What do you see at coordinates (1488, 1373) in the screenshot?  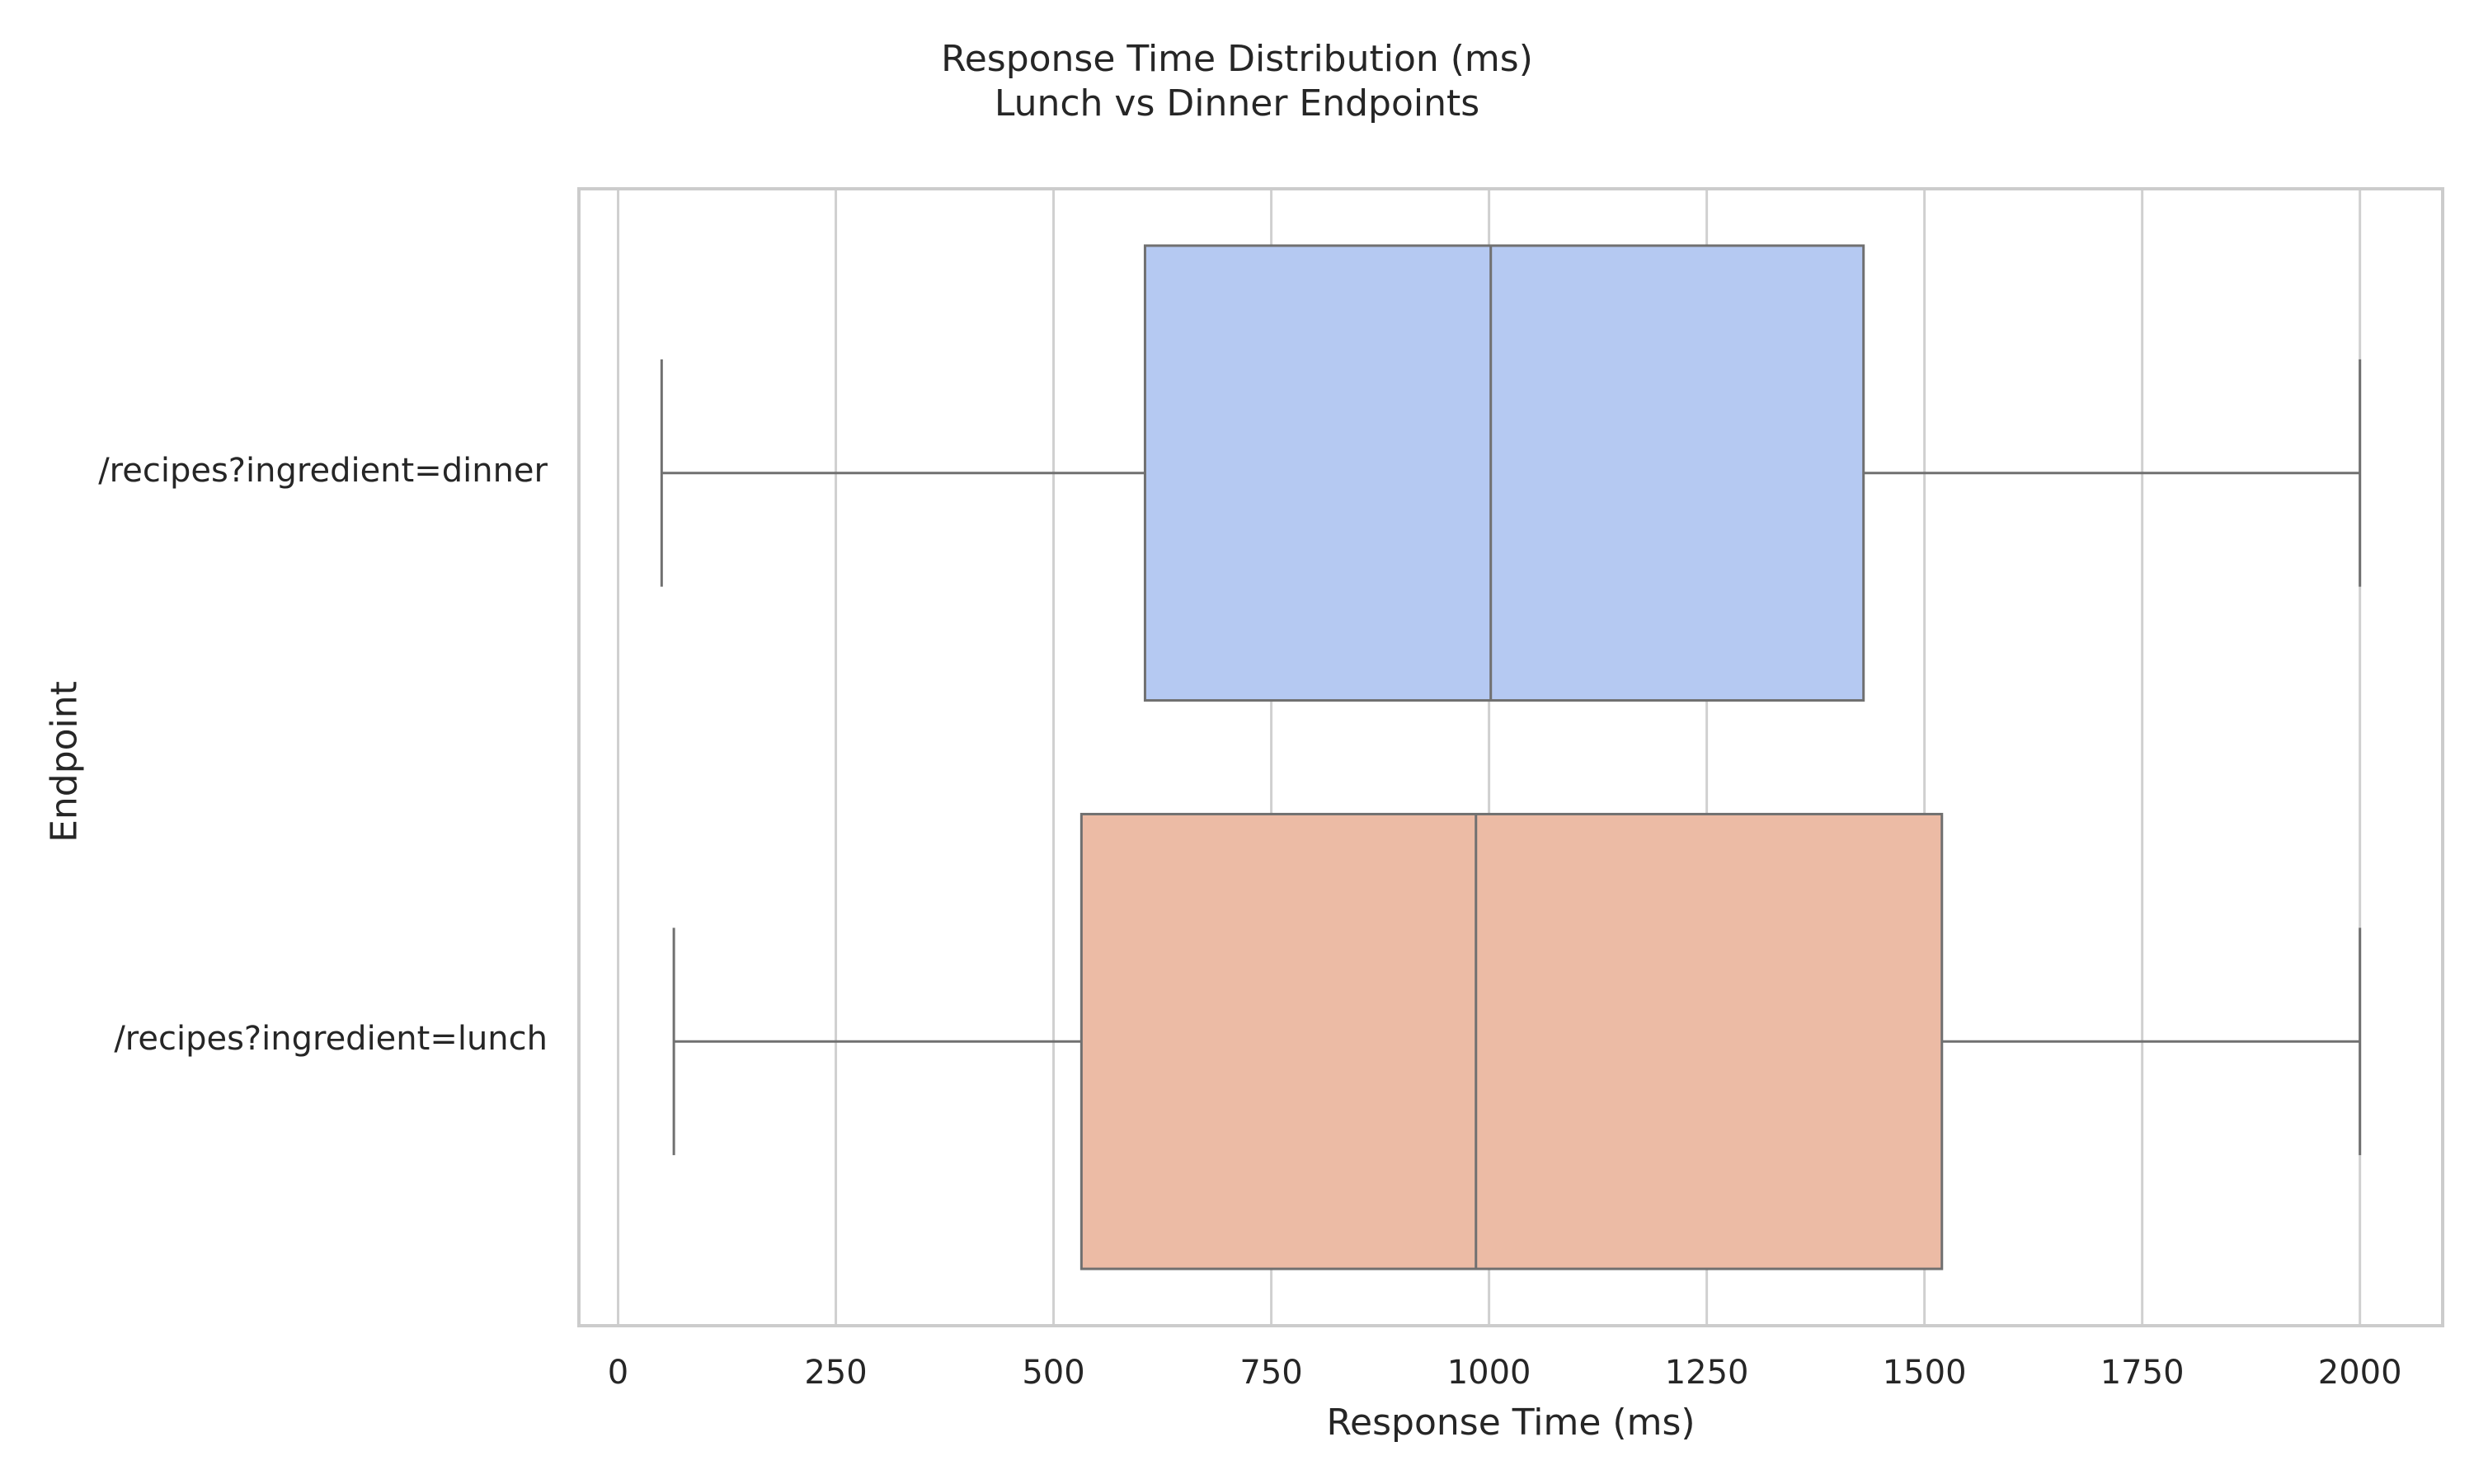 I see `x-tick-label: 1000` at bounding box center [1488, 1373].